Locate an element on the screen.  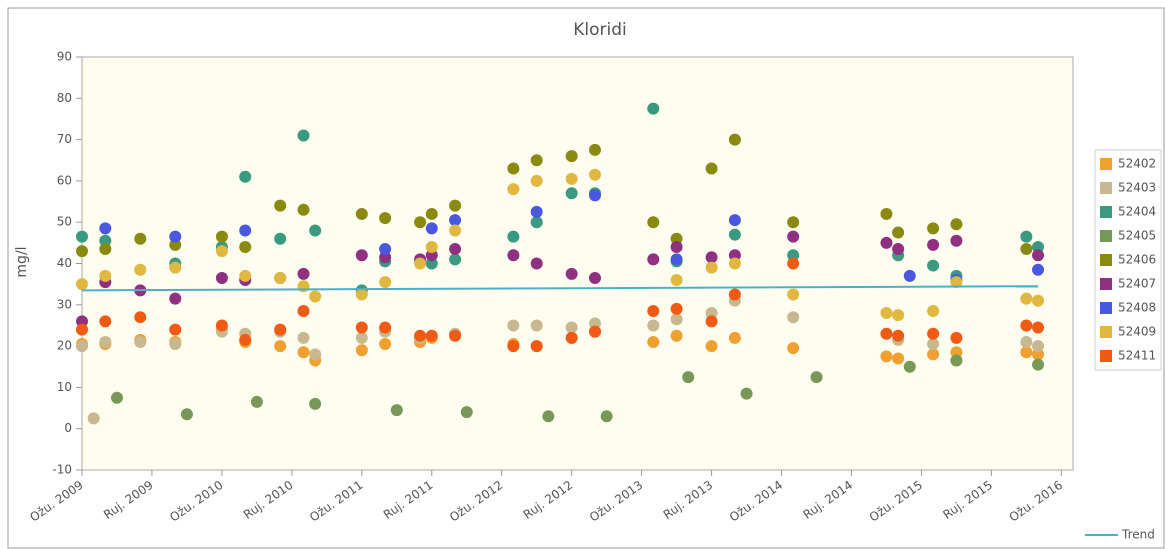
y-tick-label: 10 is located at coordinates (64, 387).